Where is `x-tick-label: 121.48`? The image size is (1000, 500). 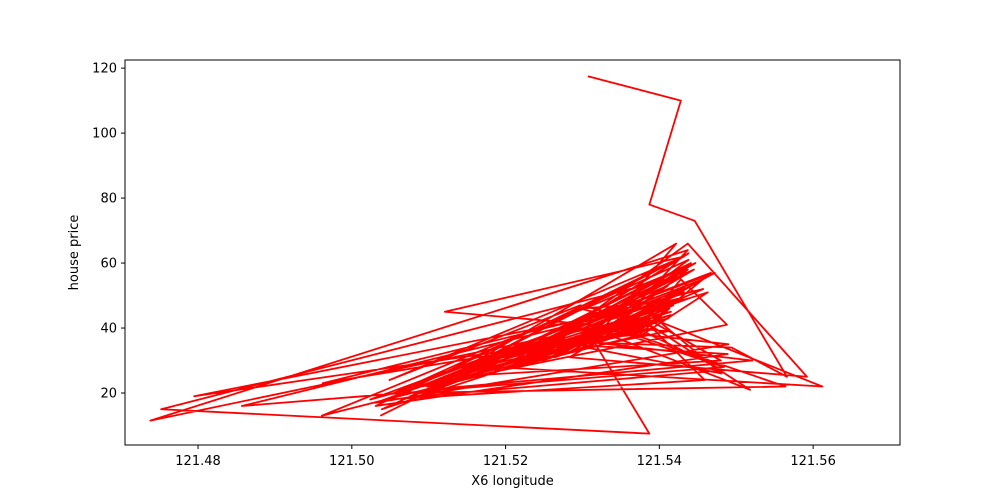 x-tick-label: 121.48 is located at coordinates (198, 461).